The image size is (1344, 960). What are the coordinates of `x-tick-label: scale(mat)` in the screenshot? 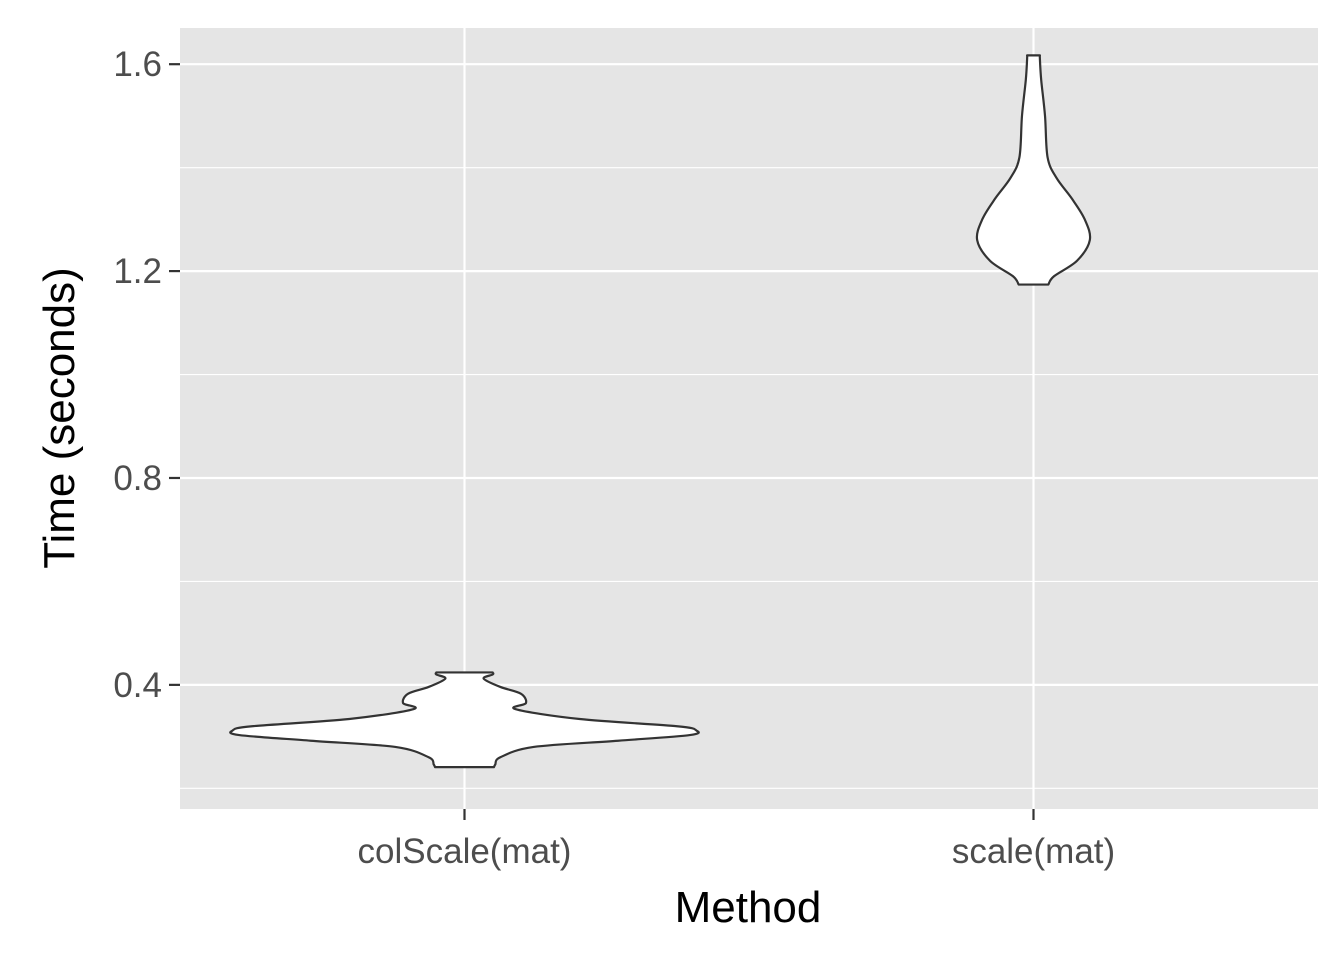 It's located at (1033, 851).